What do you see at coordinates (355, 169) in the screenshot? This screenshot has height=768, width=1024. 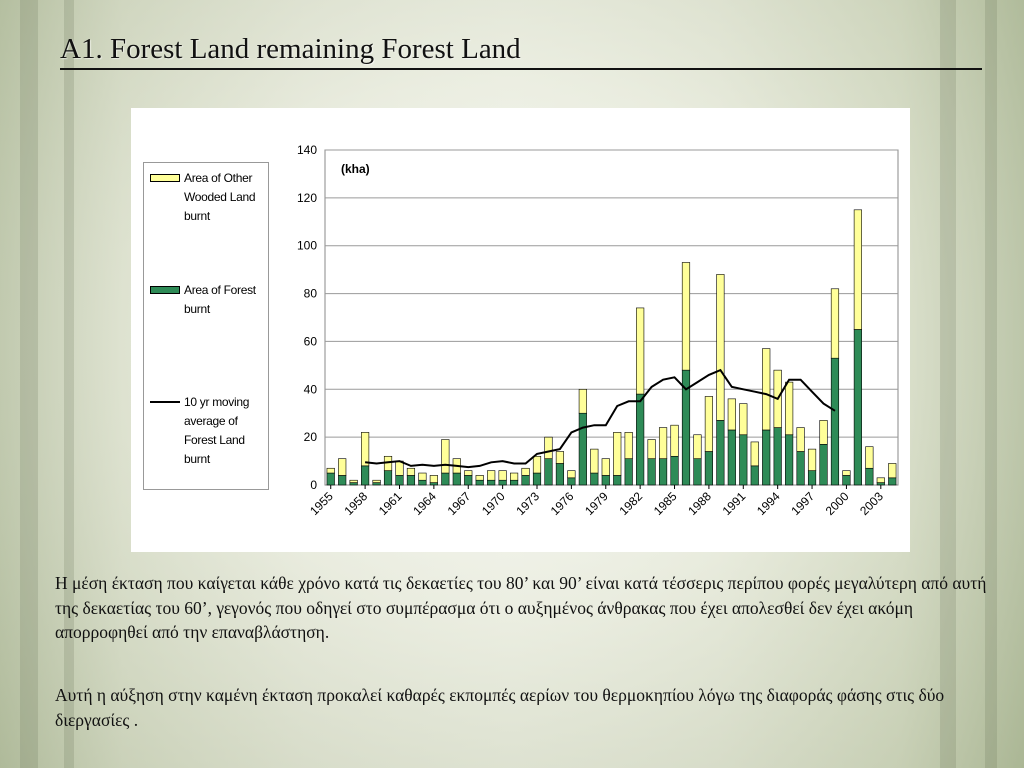 I see `chart-unit-label: (kha)` at bounding box center [355, 169].